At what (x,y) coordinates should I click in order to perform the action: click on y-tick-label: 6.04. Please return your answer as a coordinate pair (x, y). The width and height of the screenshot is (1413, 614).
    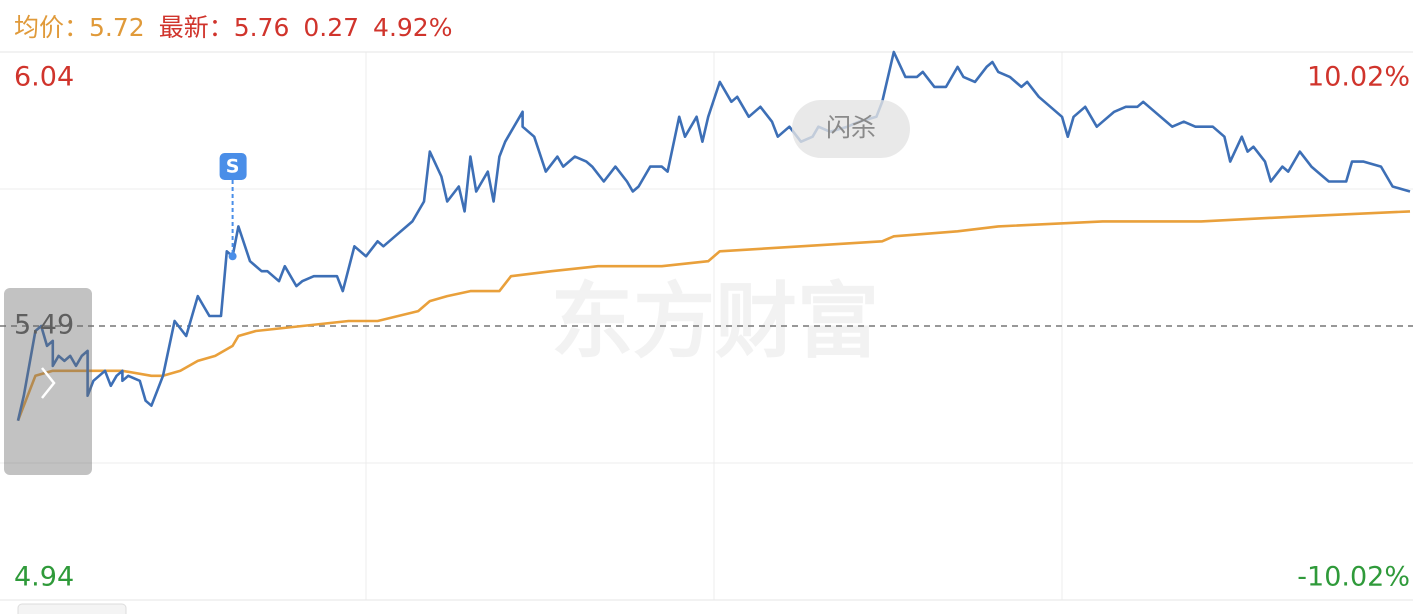
    Looking at the image, I should click on (44, 77).